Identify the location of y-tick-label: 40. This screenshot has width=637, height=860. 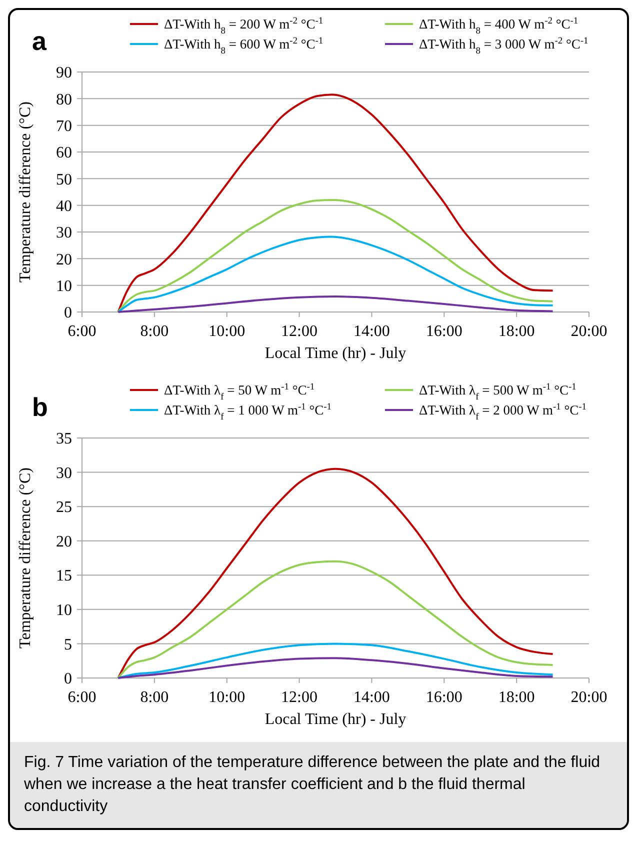
(64, 206).